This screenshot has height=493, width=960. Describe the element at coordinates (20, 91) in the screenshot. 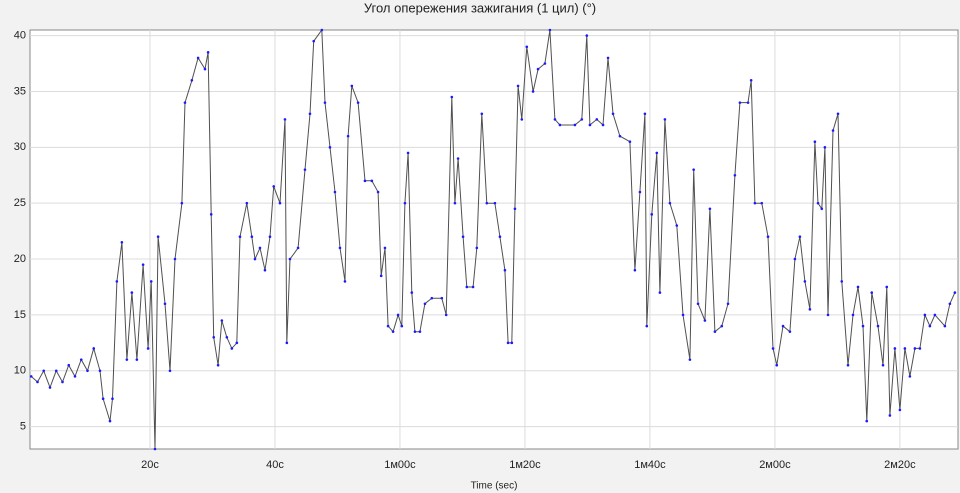

I see `y-tick-label: 35` at that location.